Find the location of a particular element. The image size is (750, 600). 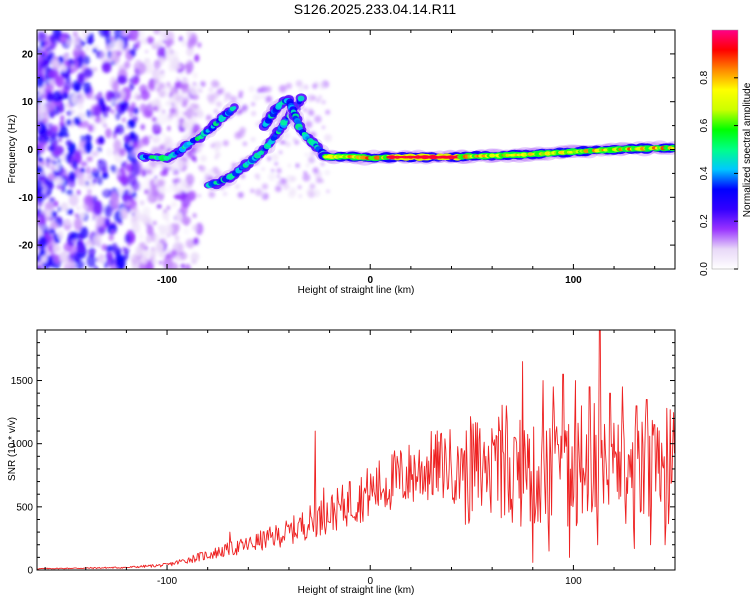

x-tick-label: -100 is located at coordinates (167, 581).